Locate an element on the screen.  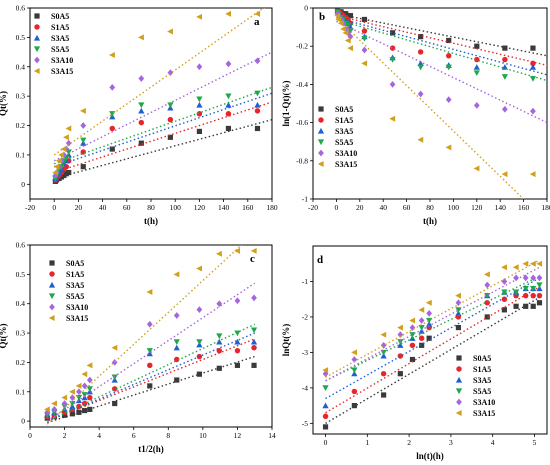
y-axis-label: Qt(%) is located at coordinates (4, 103).